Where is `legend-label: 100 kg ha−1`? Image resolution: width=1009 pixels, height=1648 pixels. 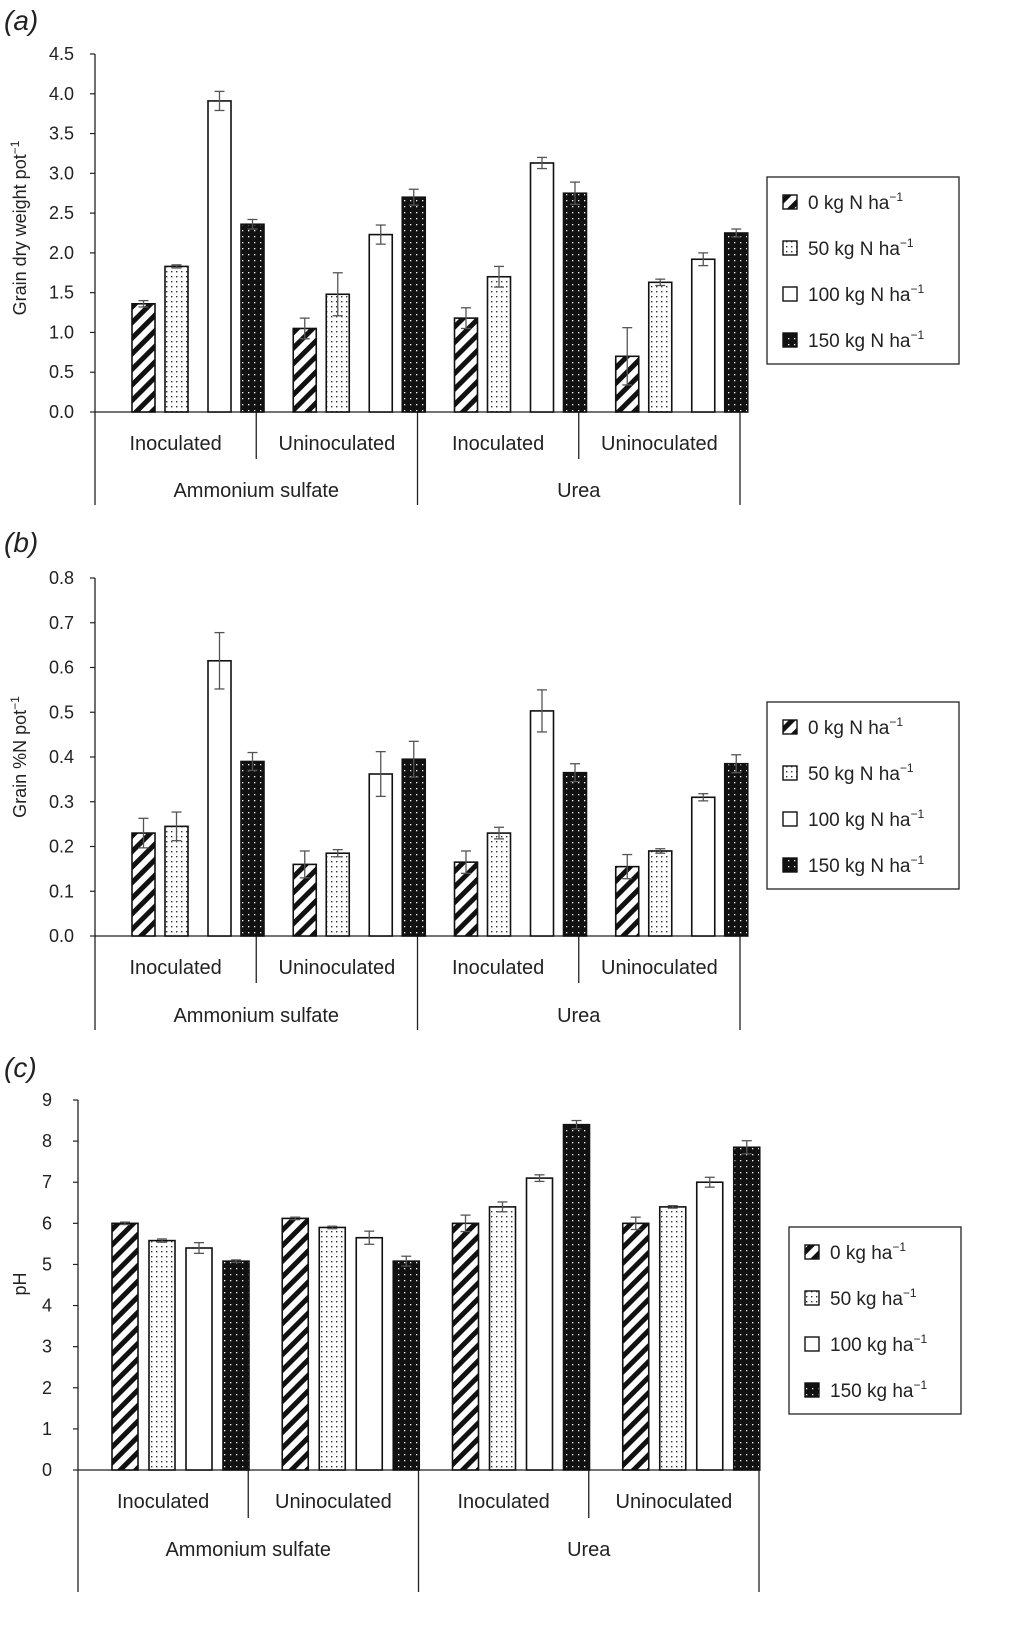 legend-label: 100 kg ha−1 is located at coordinates (878, 1344).